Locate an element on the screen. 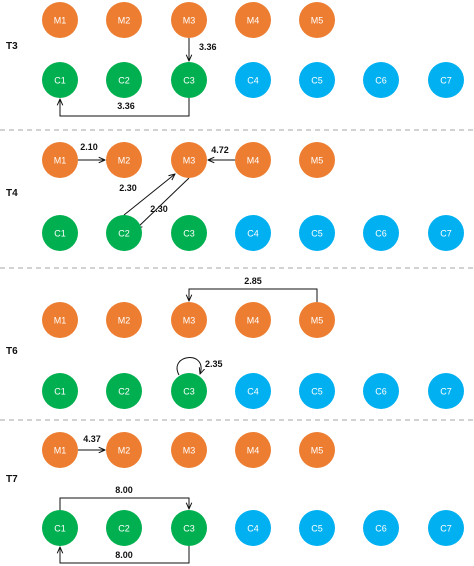 This screenshot has width=474, height=566. node-m5-t1: M5 is located at coordinates (317, 20).